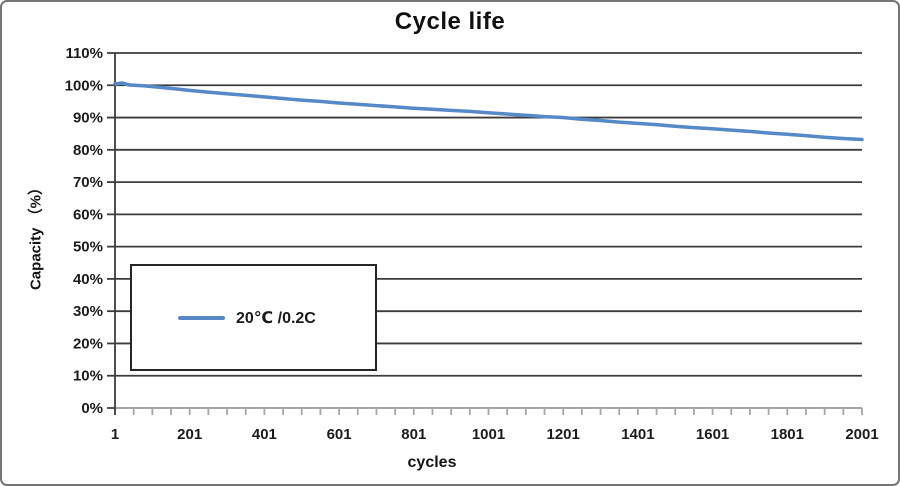  I want to click on x-tick-label: 2001, so click(861, 434).